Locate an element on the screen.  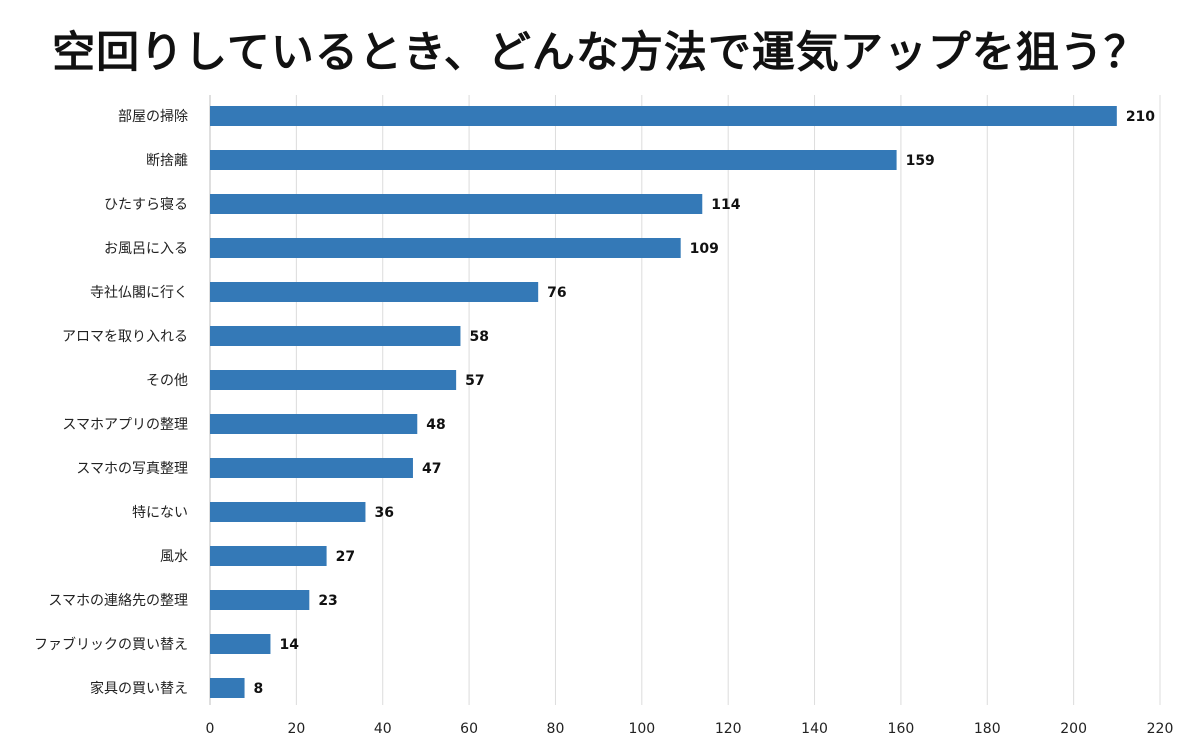
data-label: 14 is located at coordinates (289, 645).